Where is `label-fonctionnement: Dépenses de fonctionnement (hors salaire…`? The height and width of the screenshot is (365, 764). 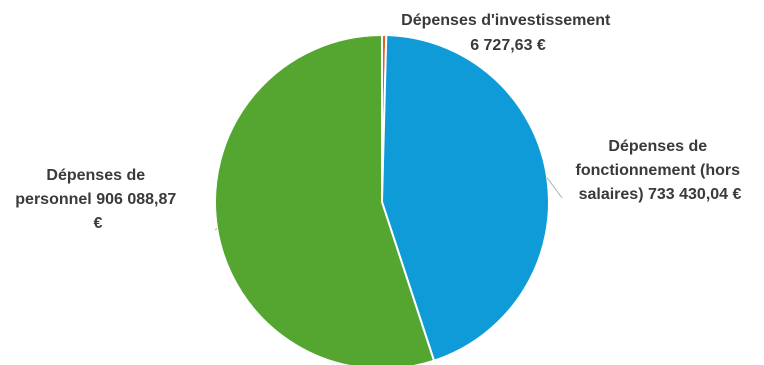
label-fonctionnement: Dépenses de fonctionnement (hors salaire… is located at coordinates (660, 170).